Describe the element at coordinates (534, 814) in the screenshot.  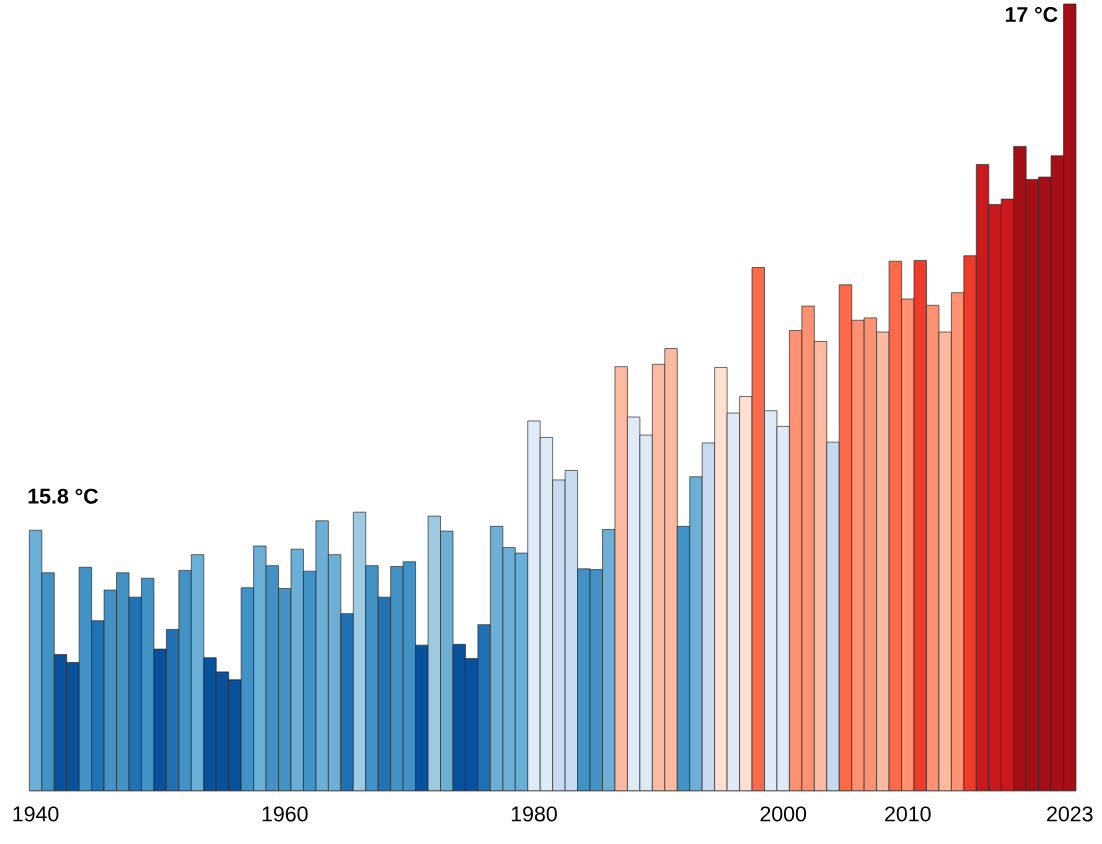
I see `x-tick-label: 1980` at that location.